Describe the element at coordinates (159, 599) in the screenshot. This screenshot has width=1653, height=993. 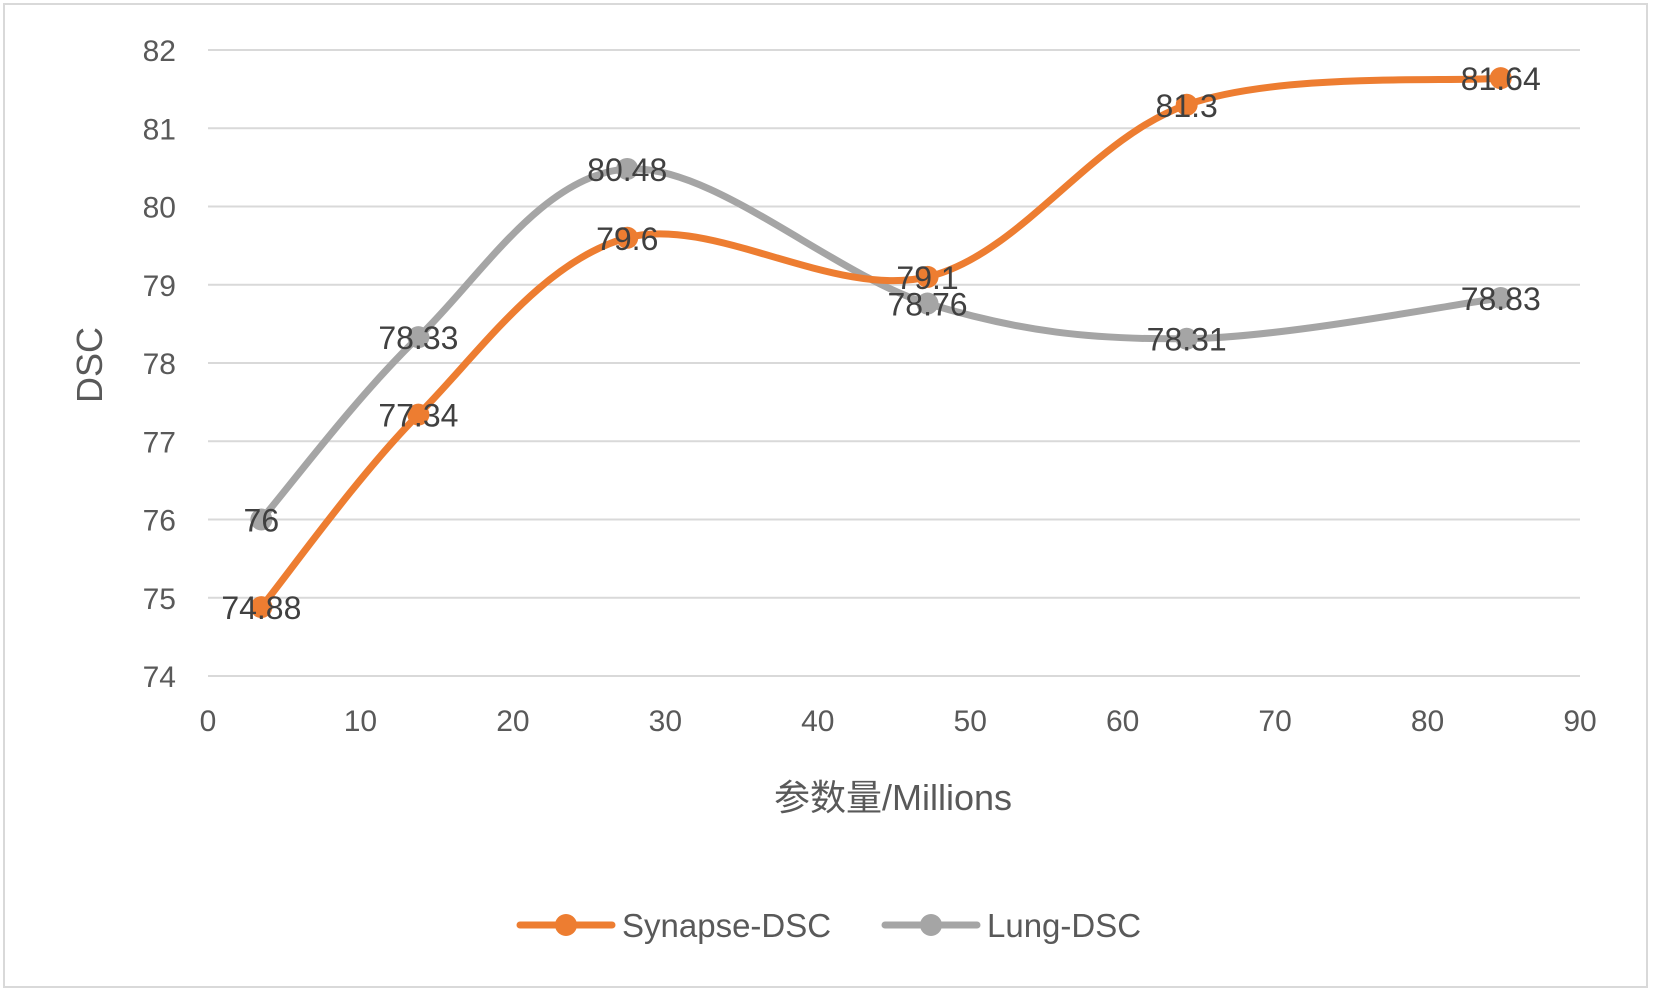
I see `y-tick-label: 75` at that location.